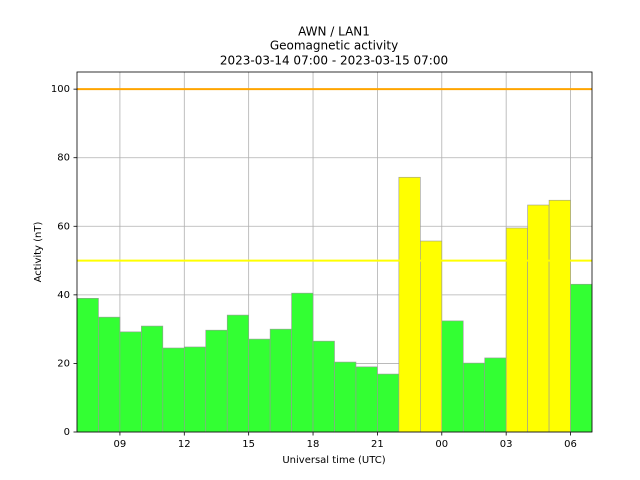  Describe the element at coordinates (248, 444) in the screenshot. I see `x-tick-label: 15` at that location.